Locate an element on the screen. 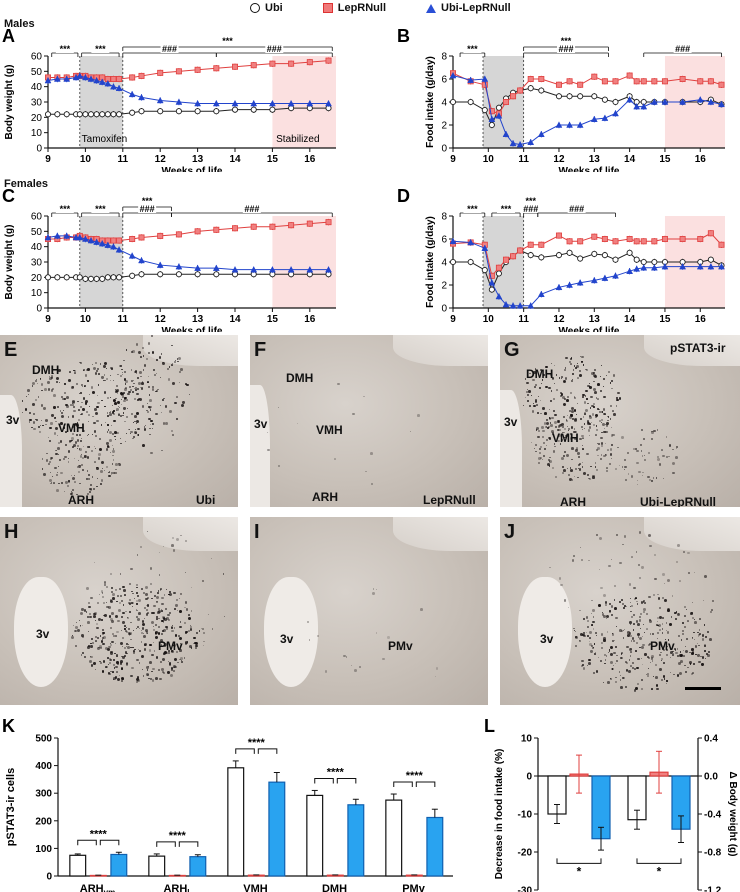 The width and height of the screenshot is (740, 892). x-tick-label: 13 is located at coordinates (198, 319).